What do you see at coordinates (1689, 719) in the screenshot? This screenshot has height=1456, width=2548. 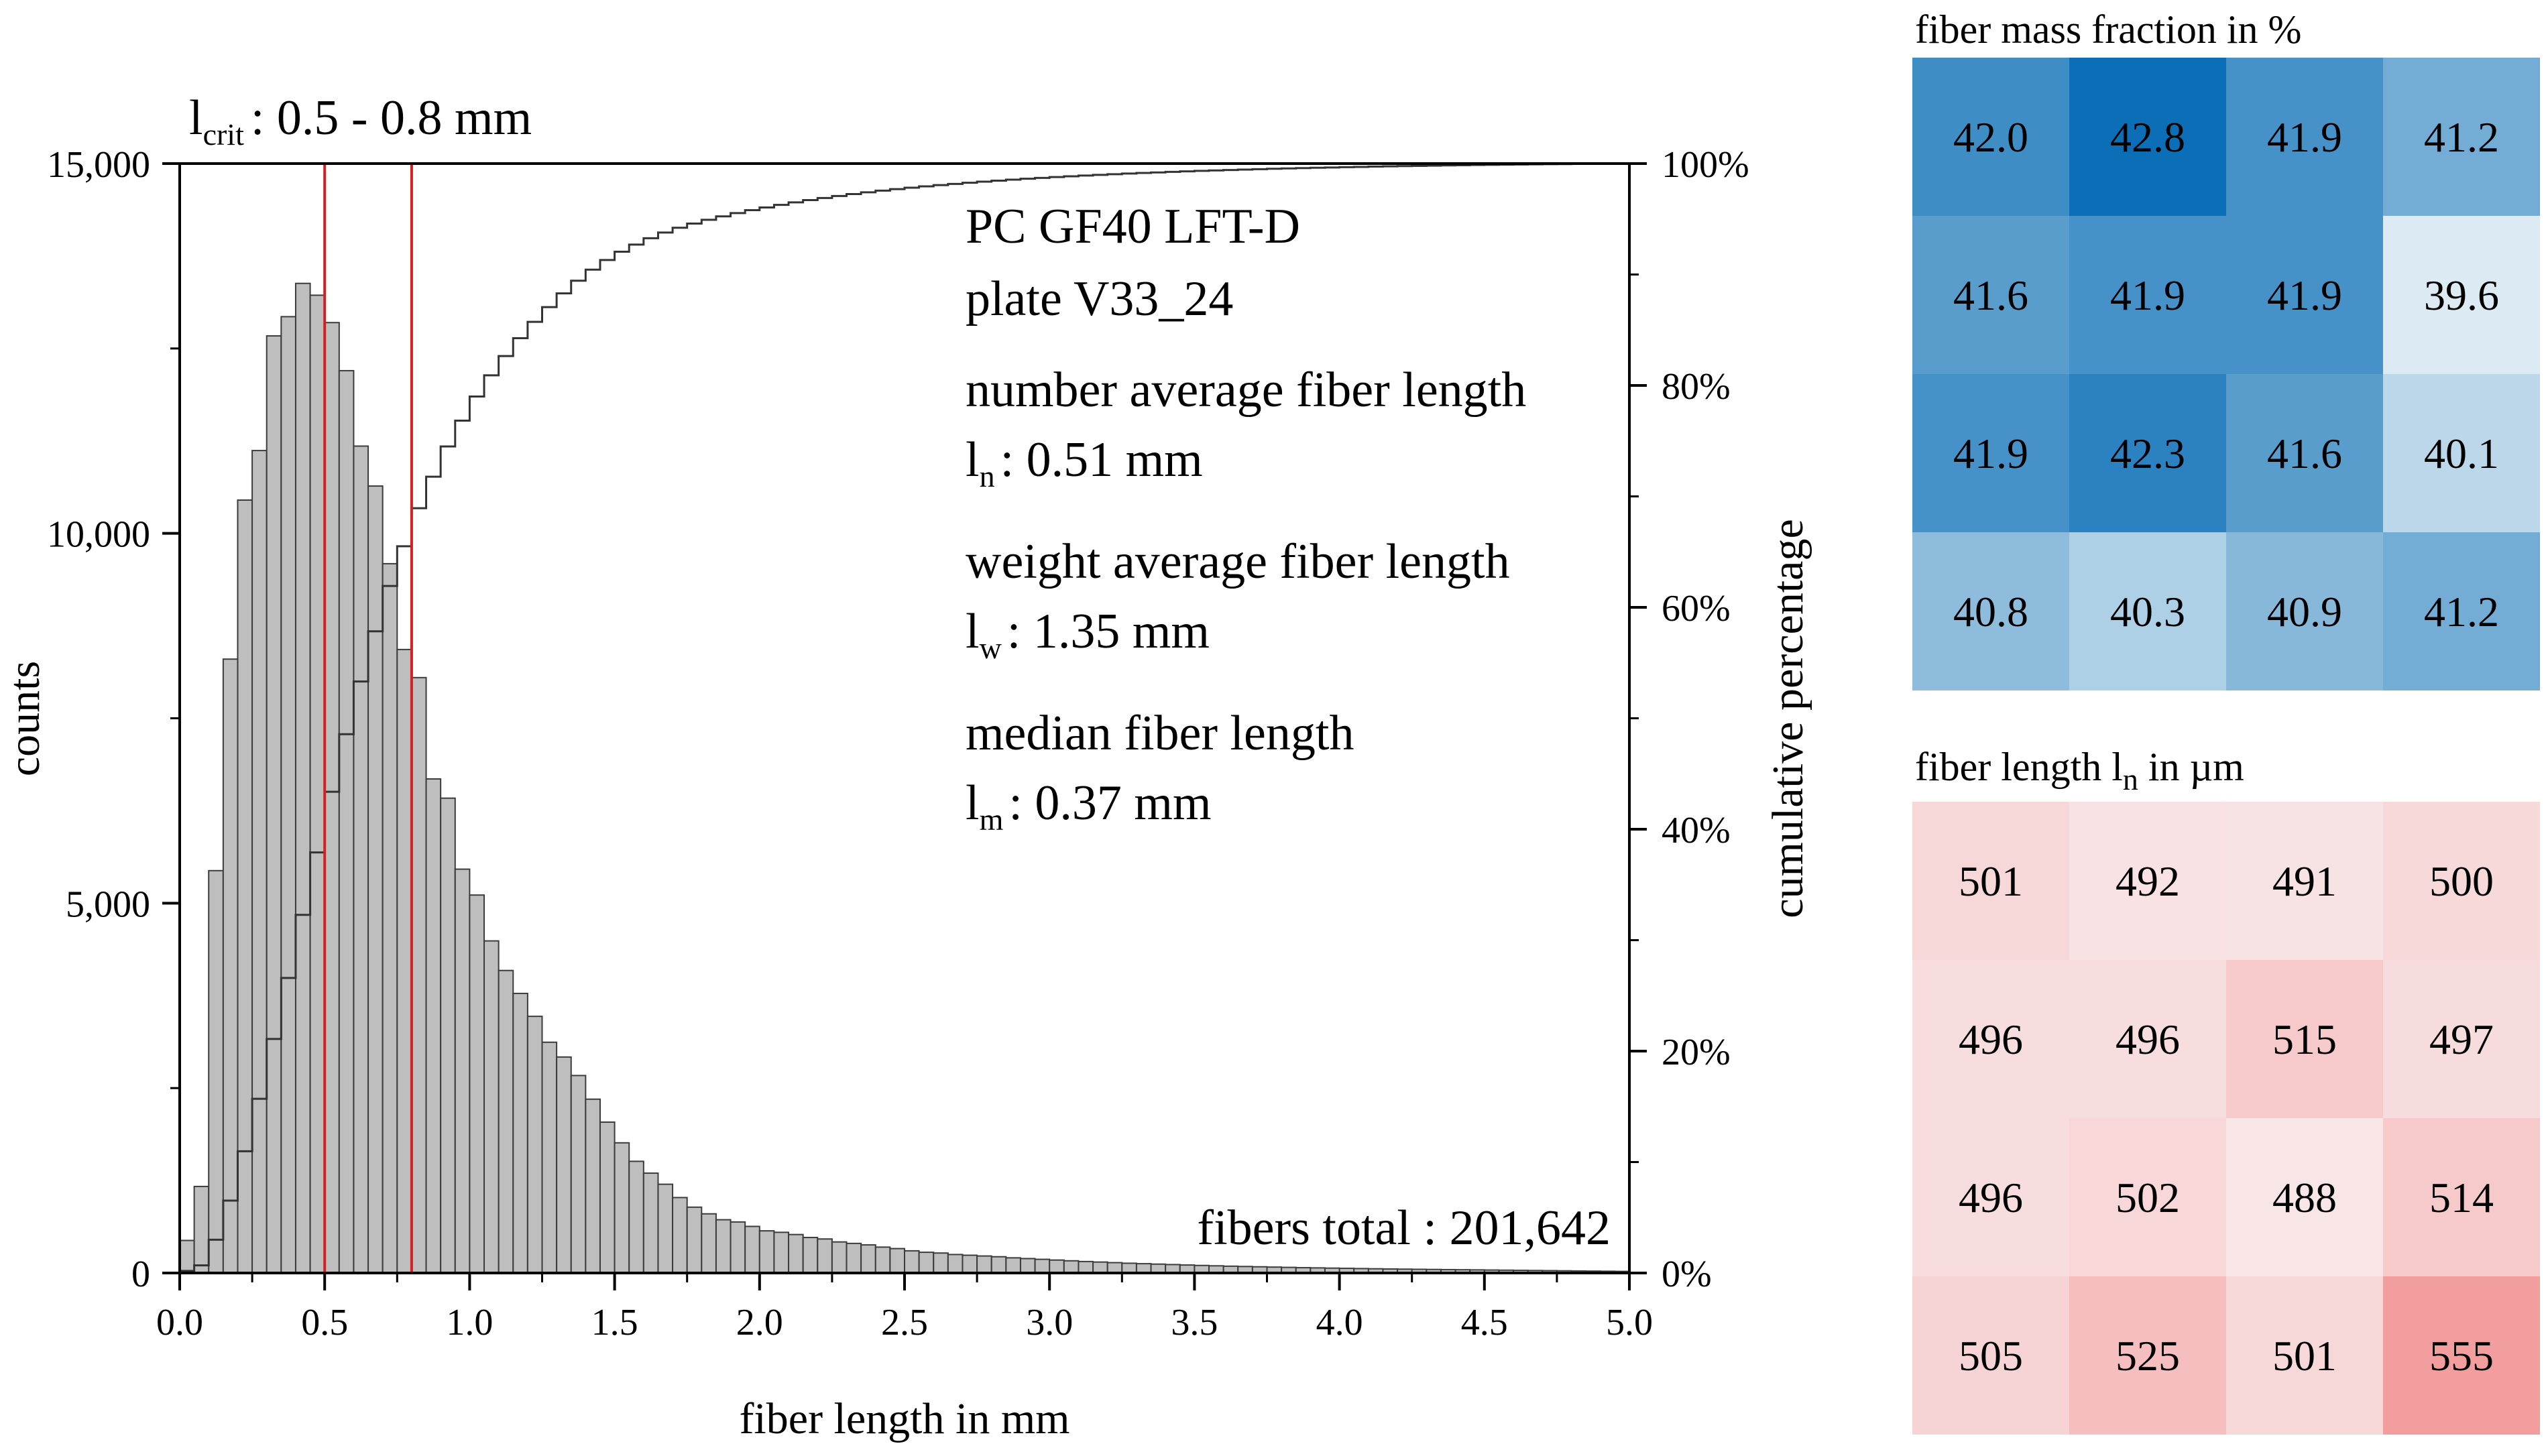 I see `y2-axis: 0% 20% 40% 60% 80% 100%` at bounding box center [1689, 719].